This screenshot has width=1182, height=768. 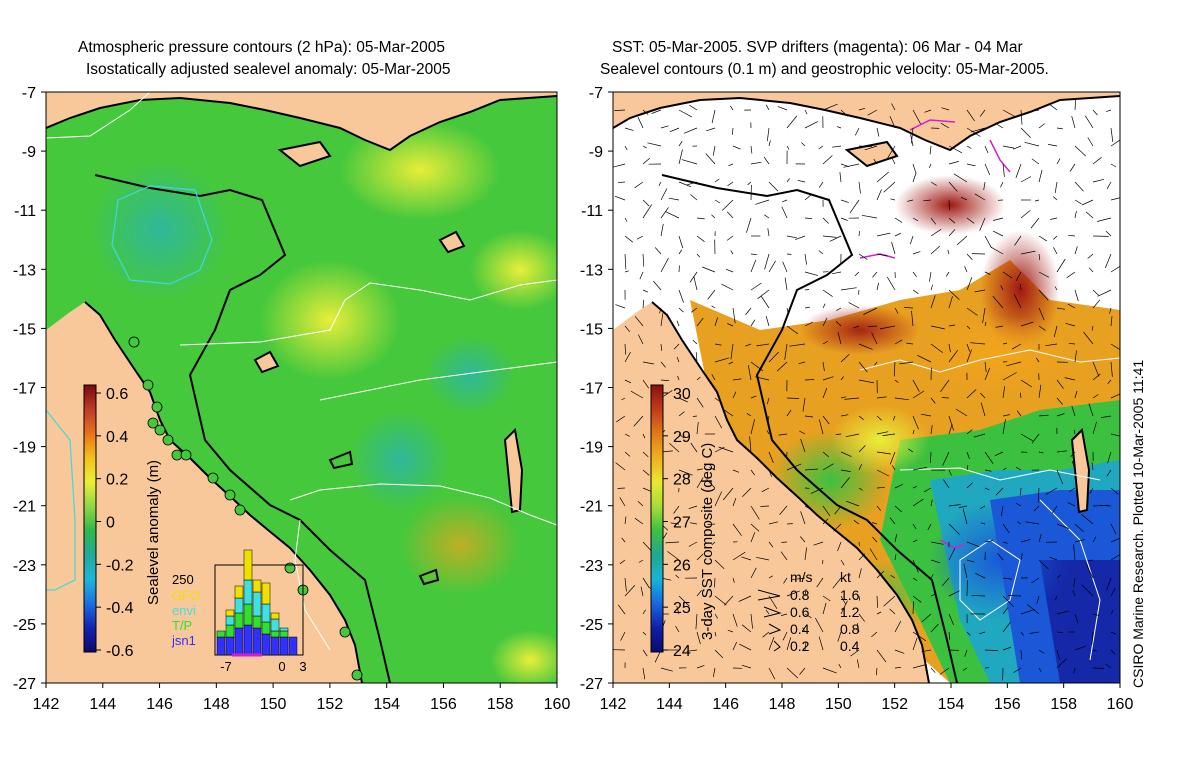 I want to click on histogram-legend-envi: envi, so click(x=184, y=610).